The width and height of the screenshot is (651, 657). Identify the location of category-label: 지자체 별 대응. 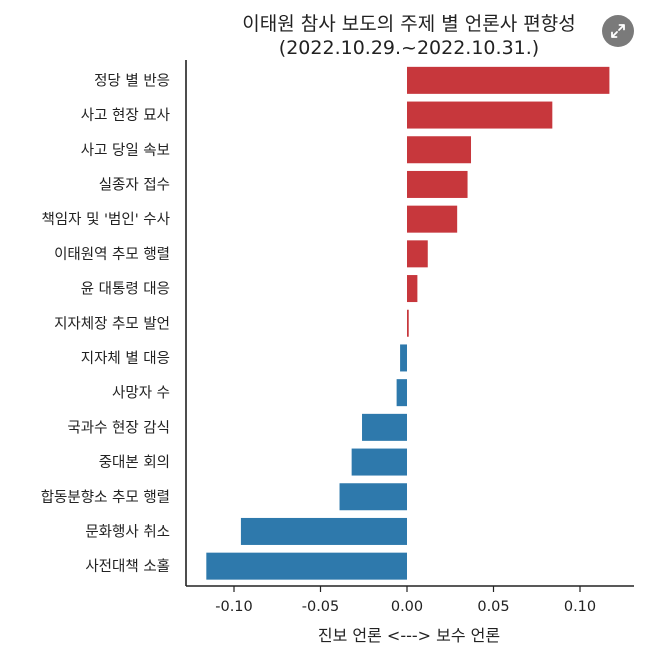
(125, 358).